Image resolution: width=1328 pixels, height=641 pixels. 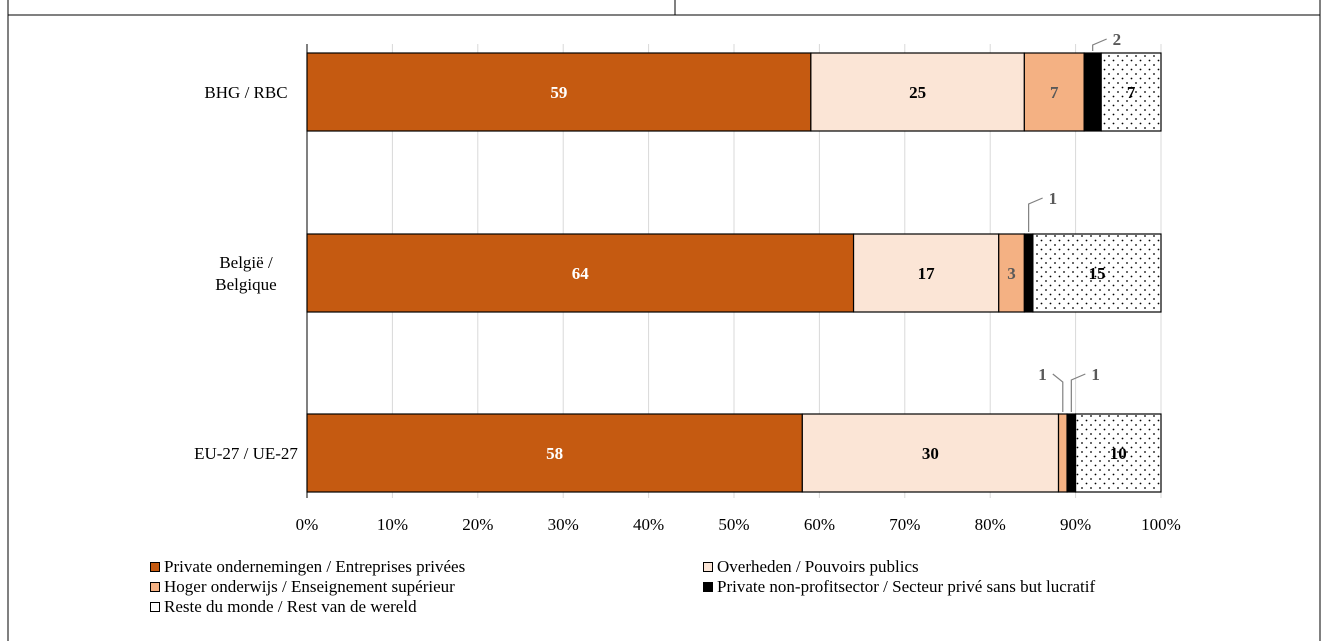 I want to click on data-label: 17, so click(x=927, y=273).